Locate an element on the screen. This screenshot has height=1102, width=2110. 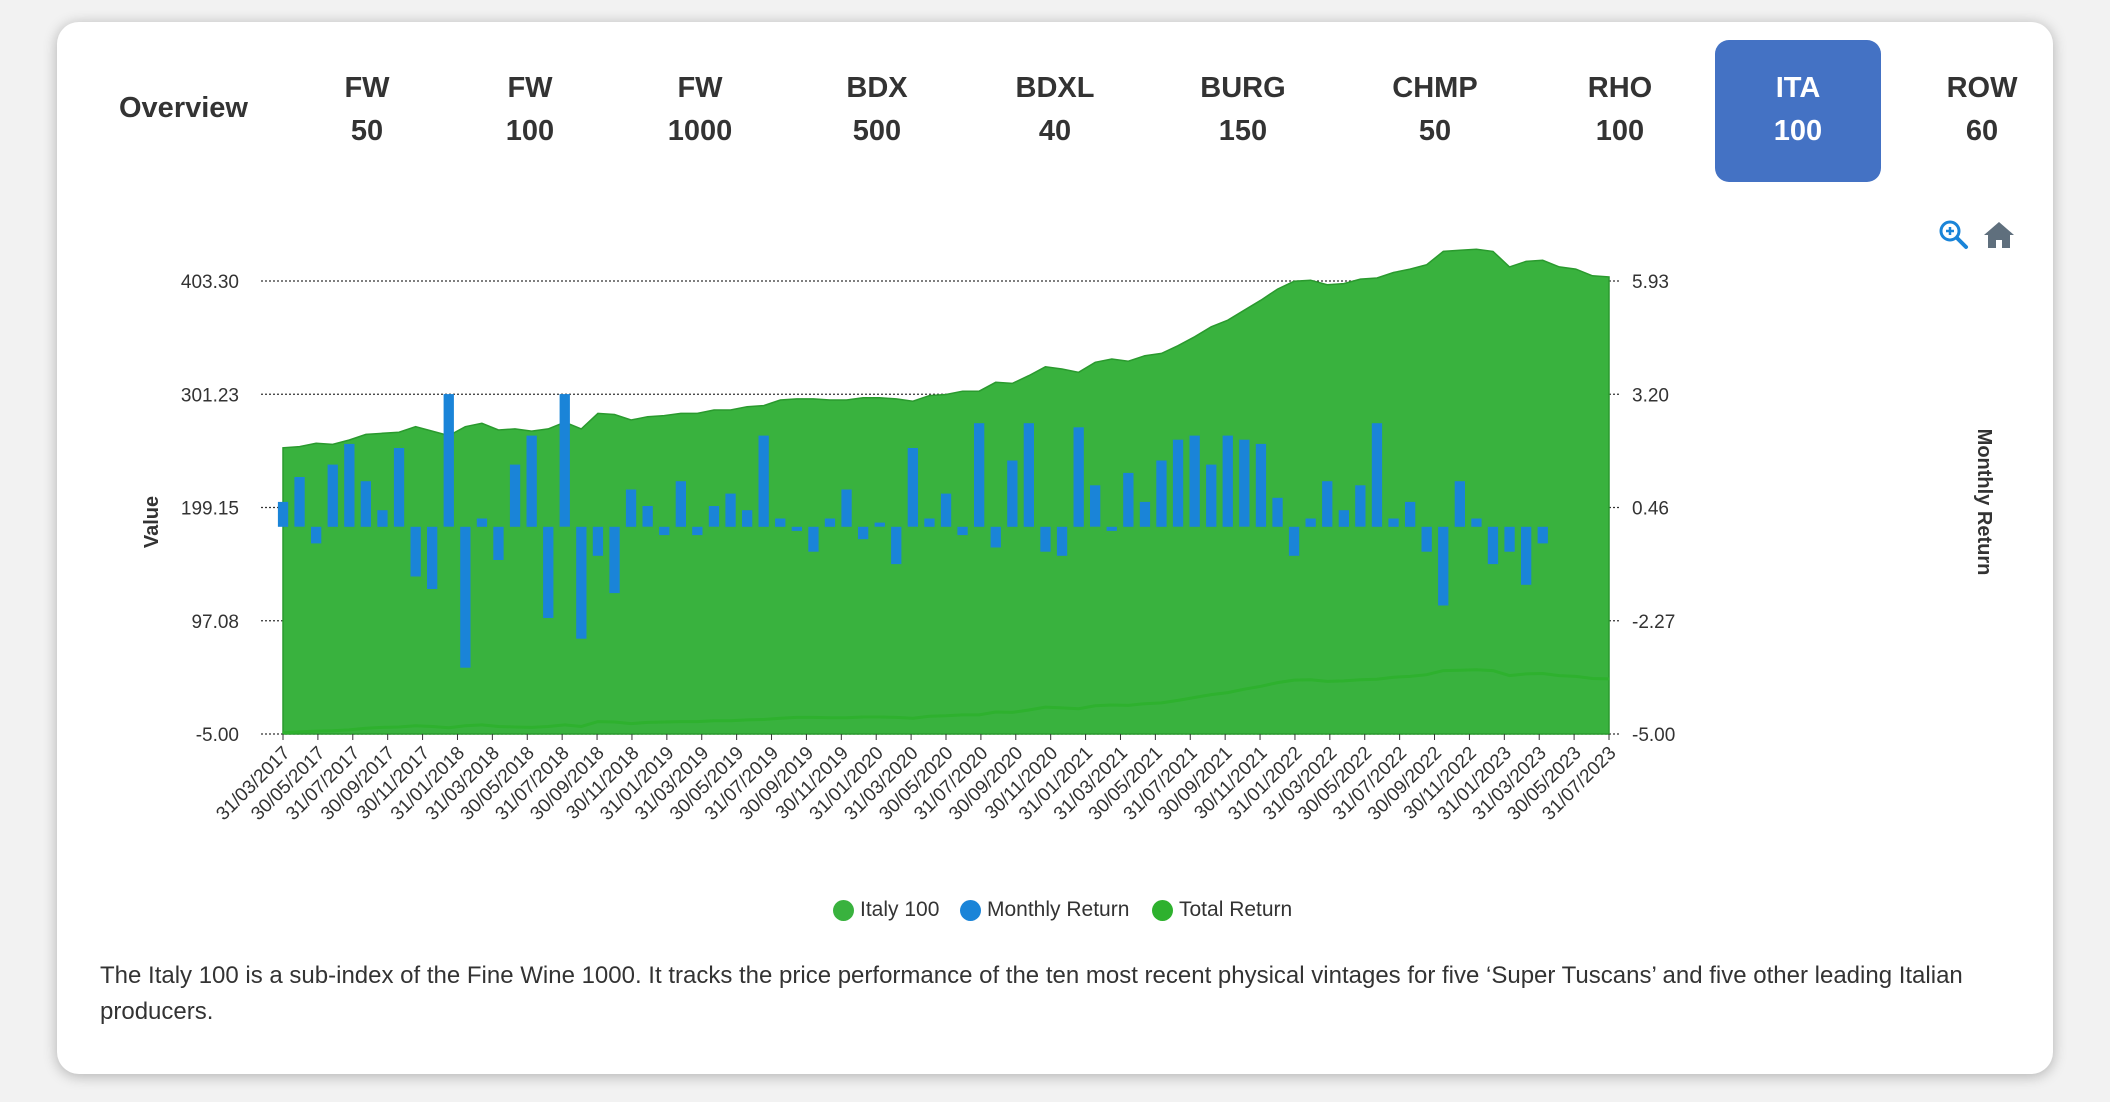
tab-line1: ROW is located at coordinates (1982, 88).